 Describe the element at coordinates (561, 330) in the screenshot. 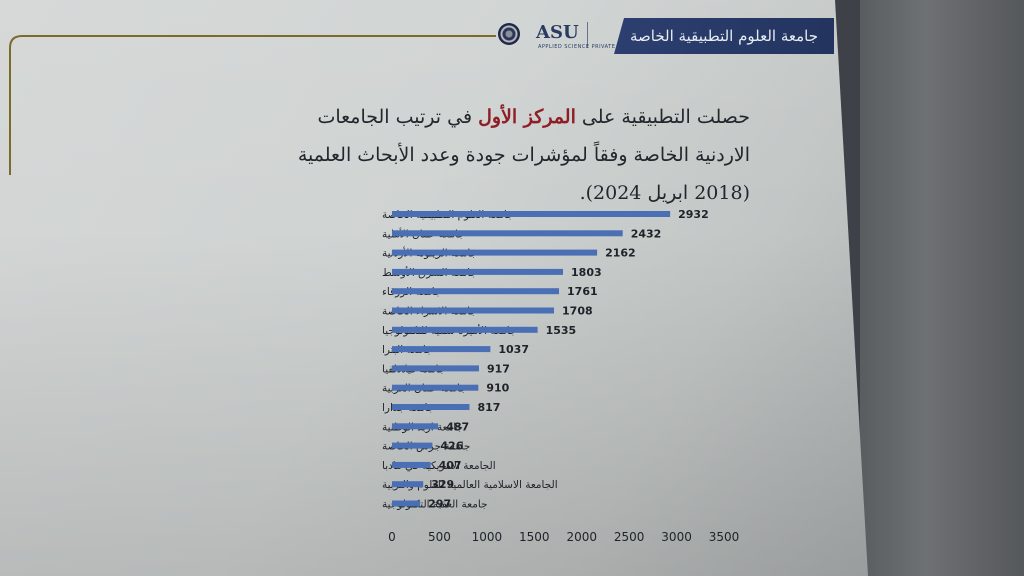

I see `value-label: 1535` at that location.